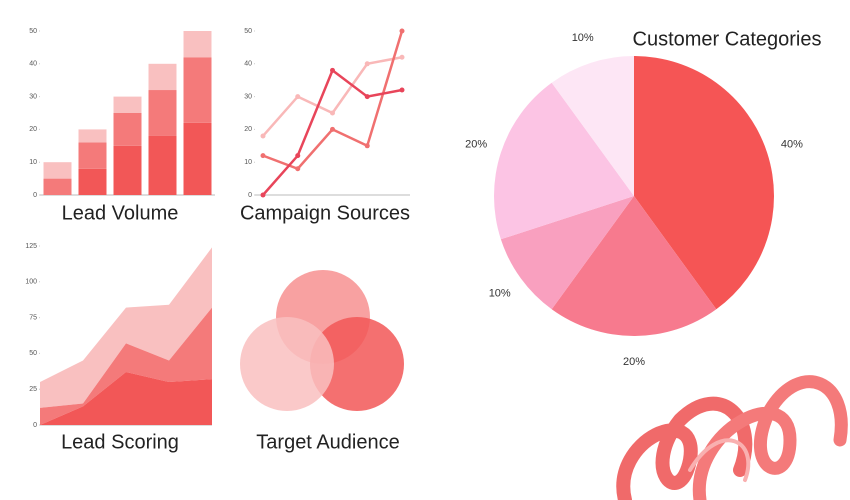 The image size is (850, 500). I want to click on y-tick-label: 75, so click(33, 317).